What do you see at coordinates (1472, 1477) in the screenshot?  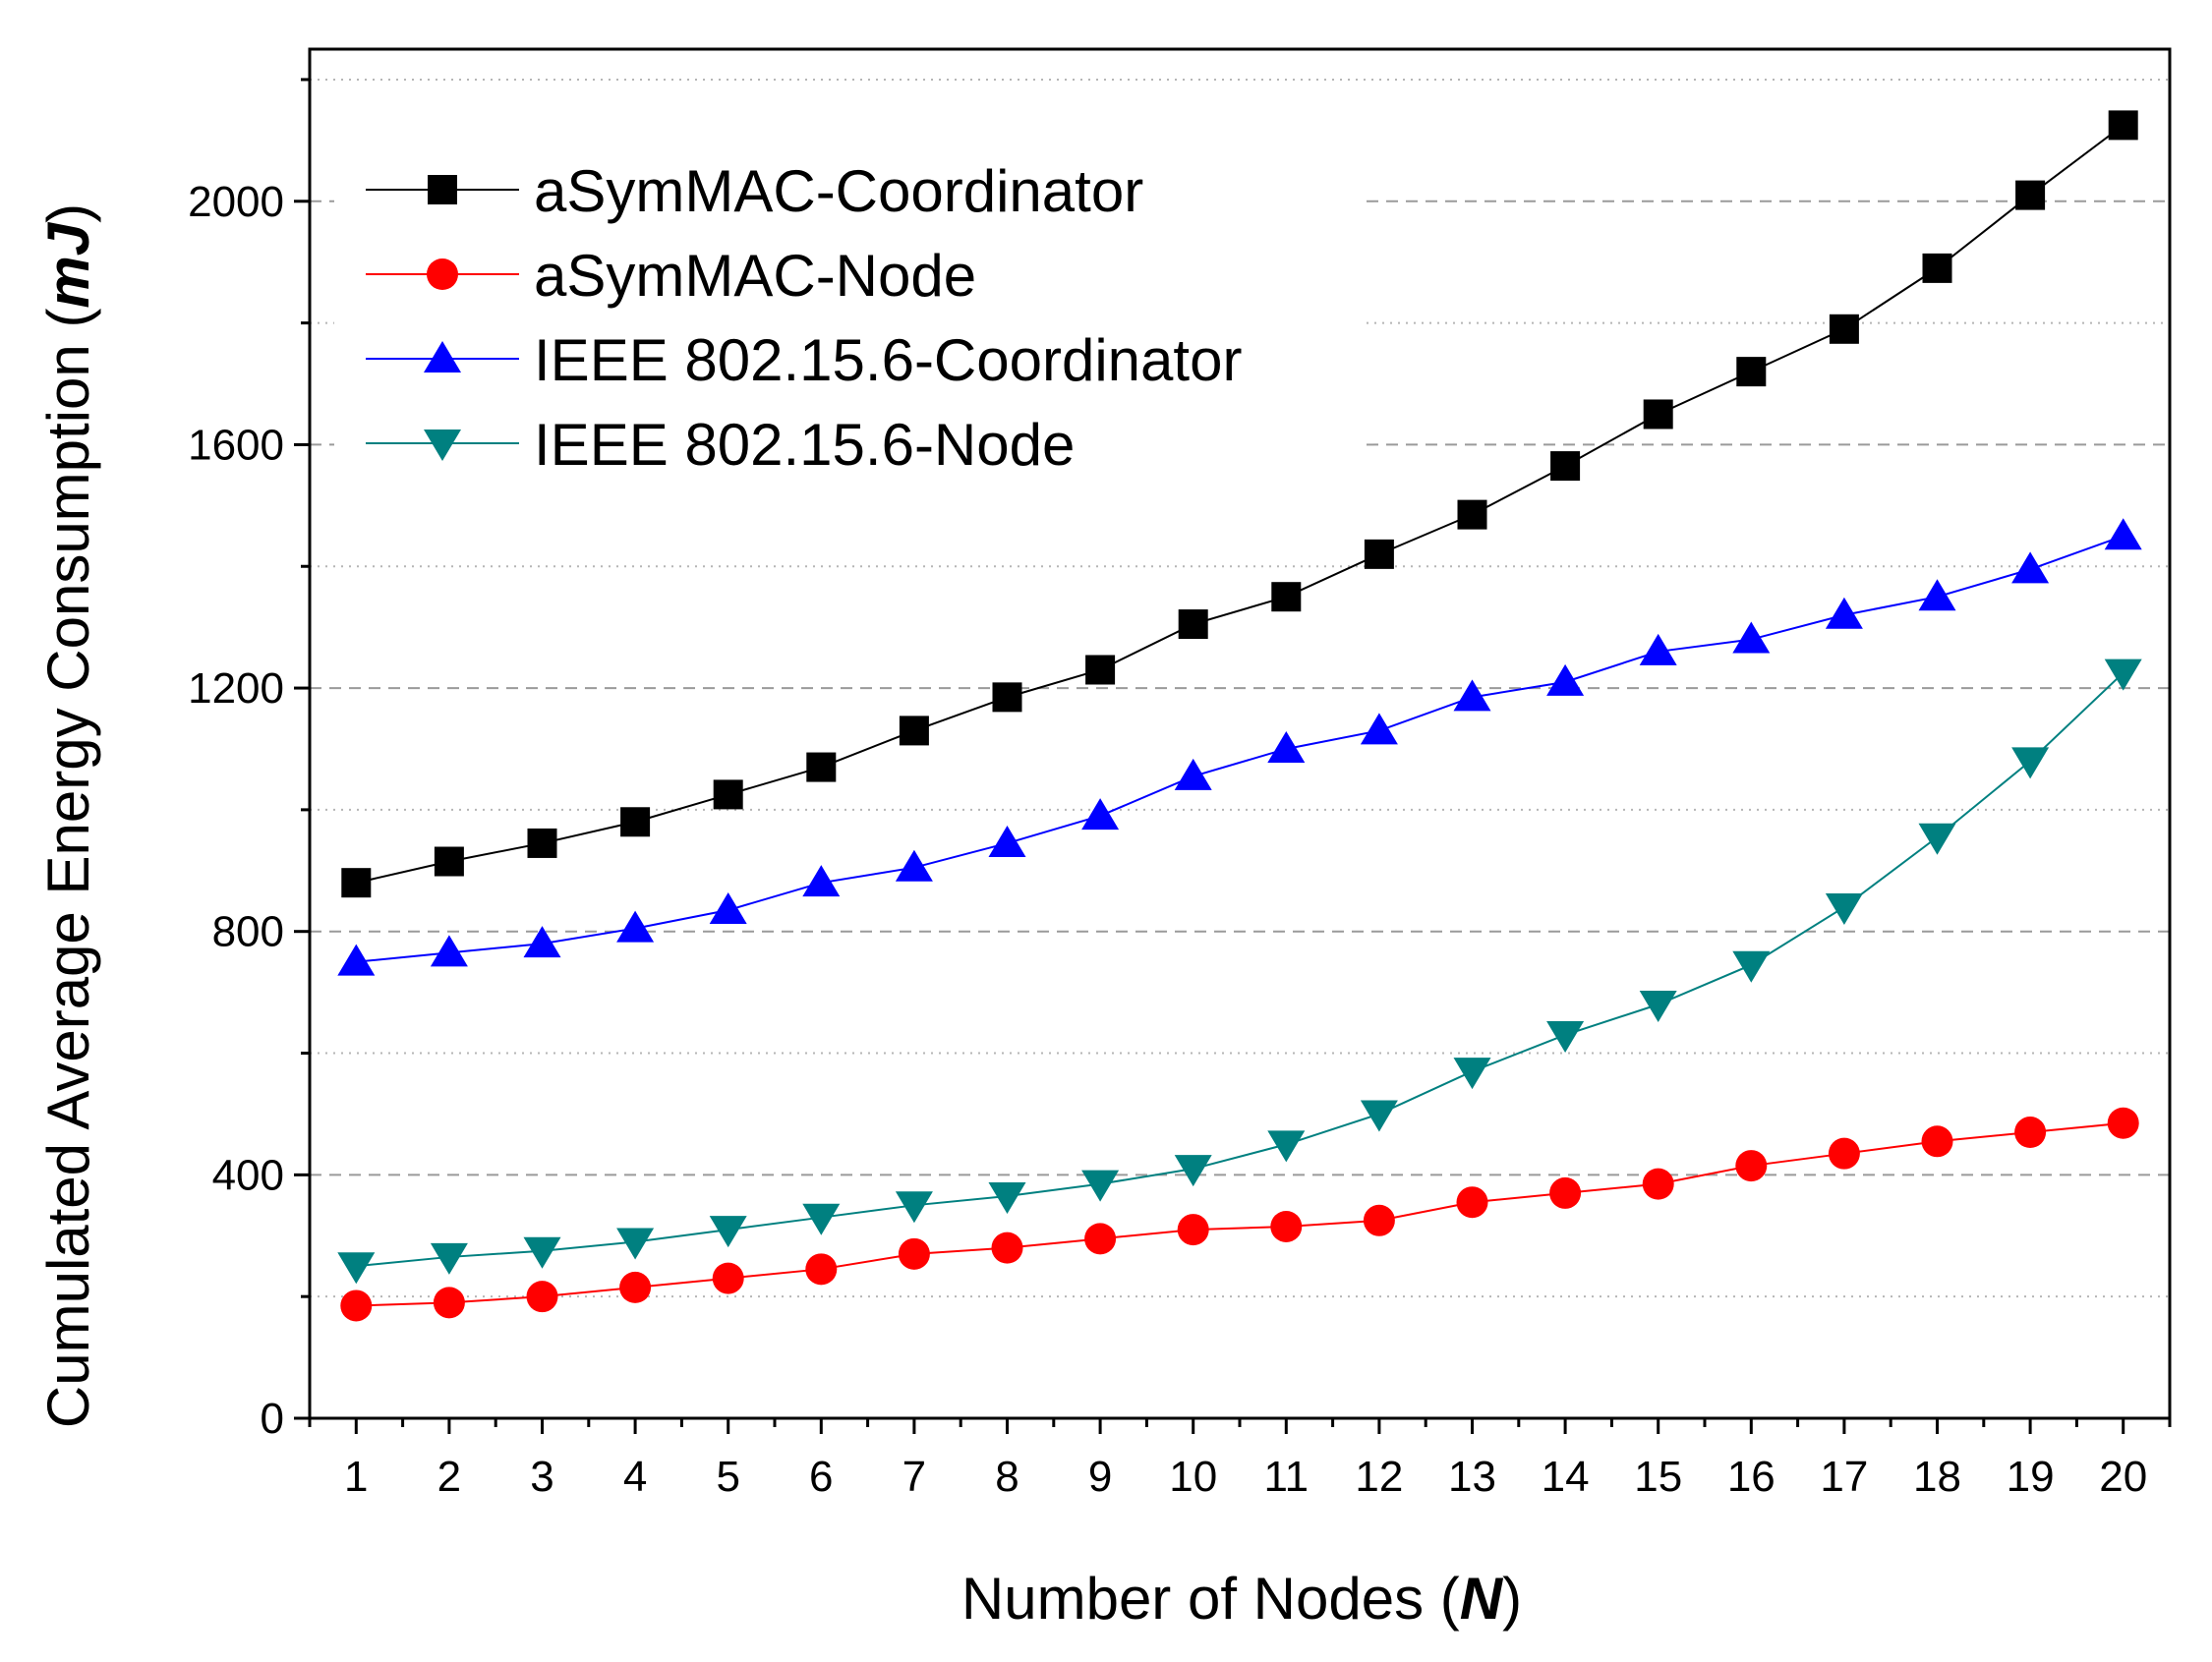 I see `x-tick-label: 13` at bounding box center [1472, 1477].